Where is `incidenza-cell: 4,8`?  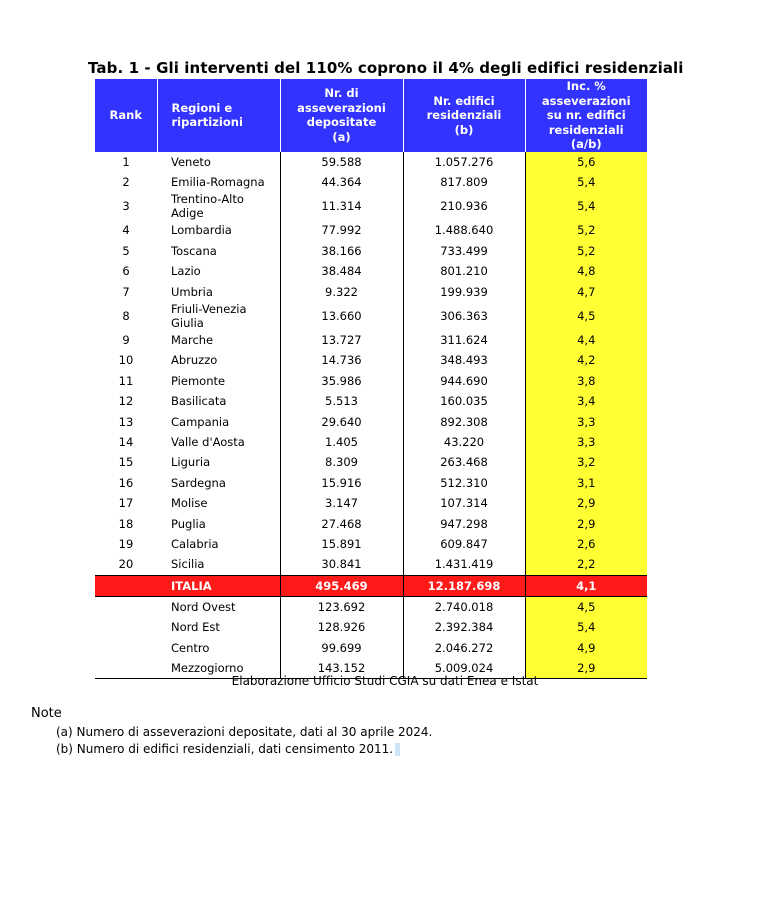
incidenza-cell: 4,8 is located at coordinates (585, 271).